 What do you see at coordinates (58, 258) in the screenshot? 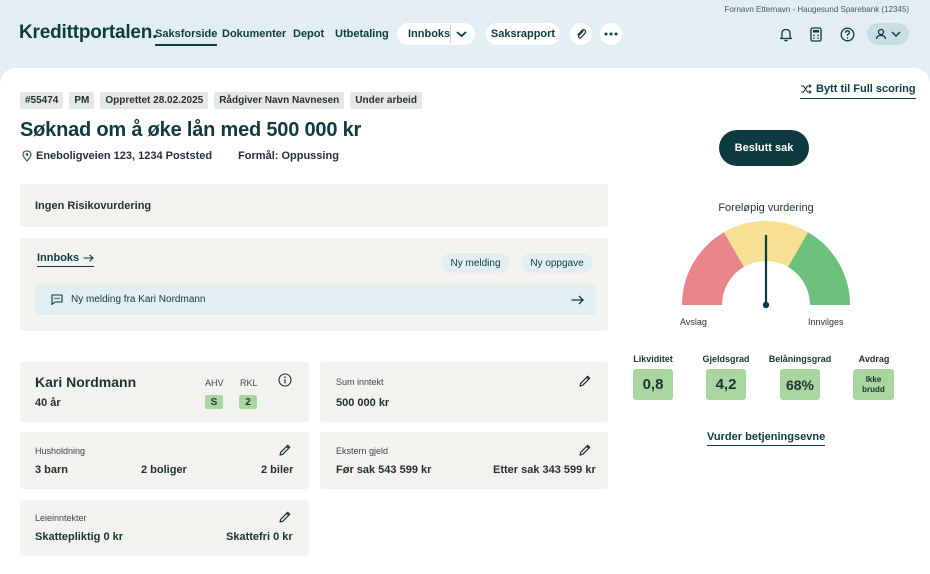
I see `inbox-title: Innboks` at bounding box center [58, 258].